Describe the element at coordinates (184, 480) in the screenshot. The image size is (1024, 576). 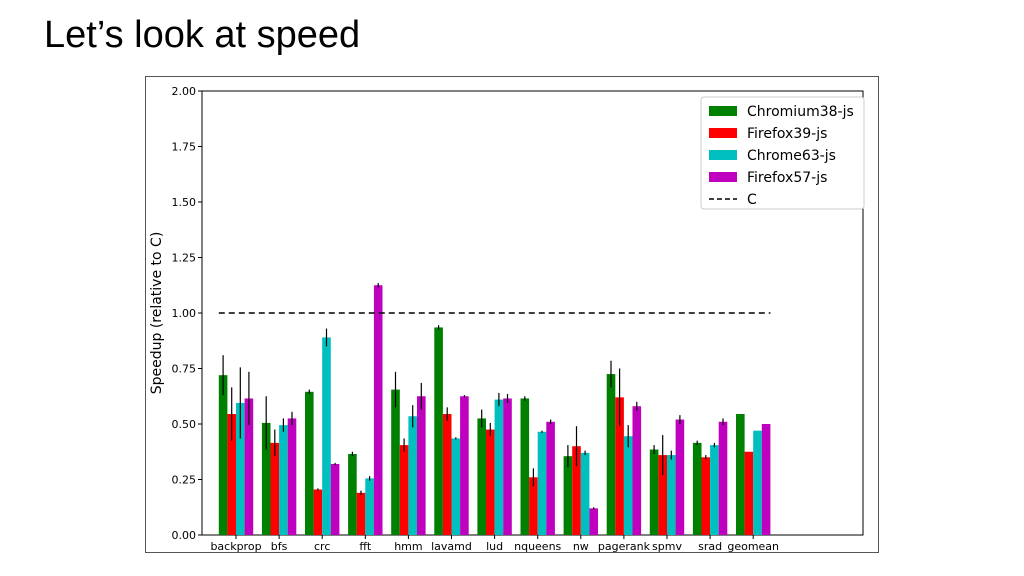
I see `y-tick-label: 0.25` at that location.